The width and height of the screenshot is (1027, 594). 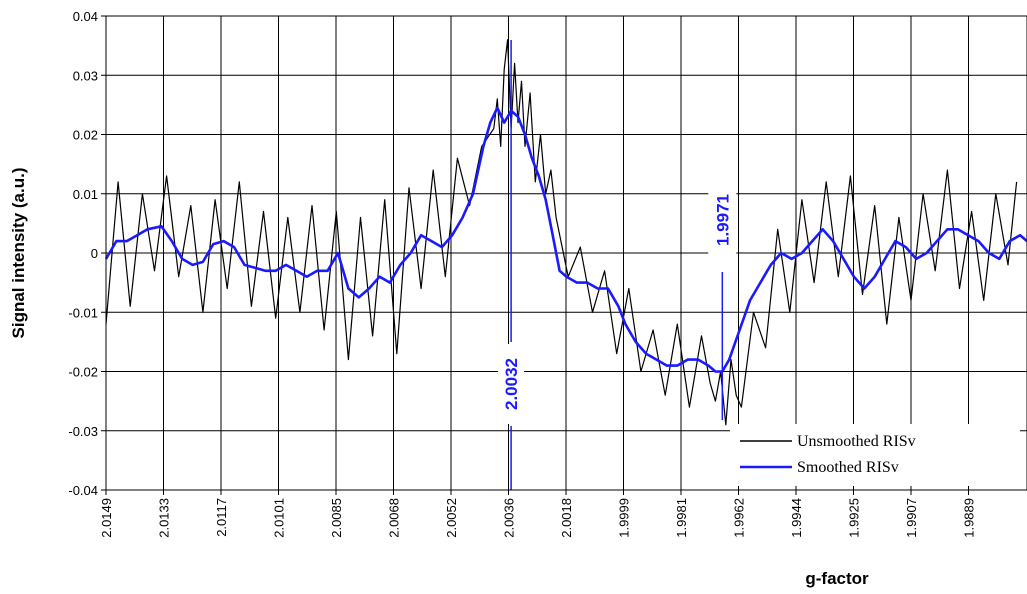 I want to click on y-tick-label: 0, so click(x=94, y=253).